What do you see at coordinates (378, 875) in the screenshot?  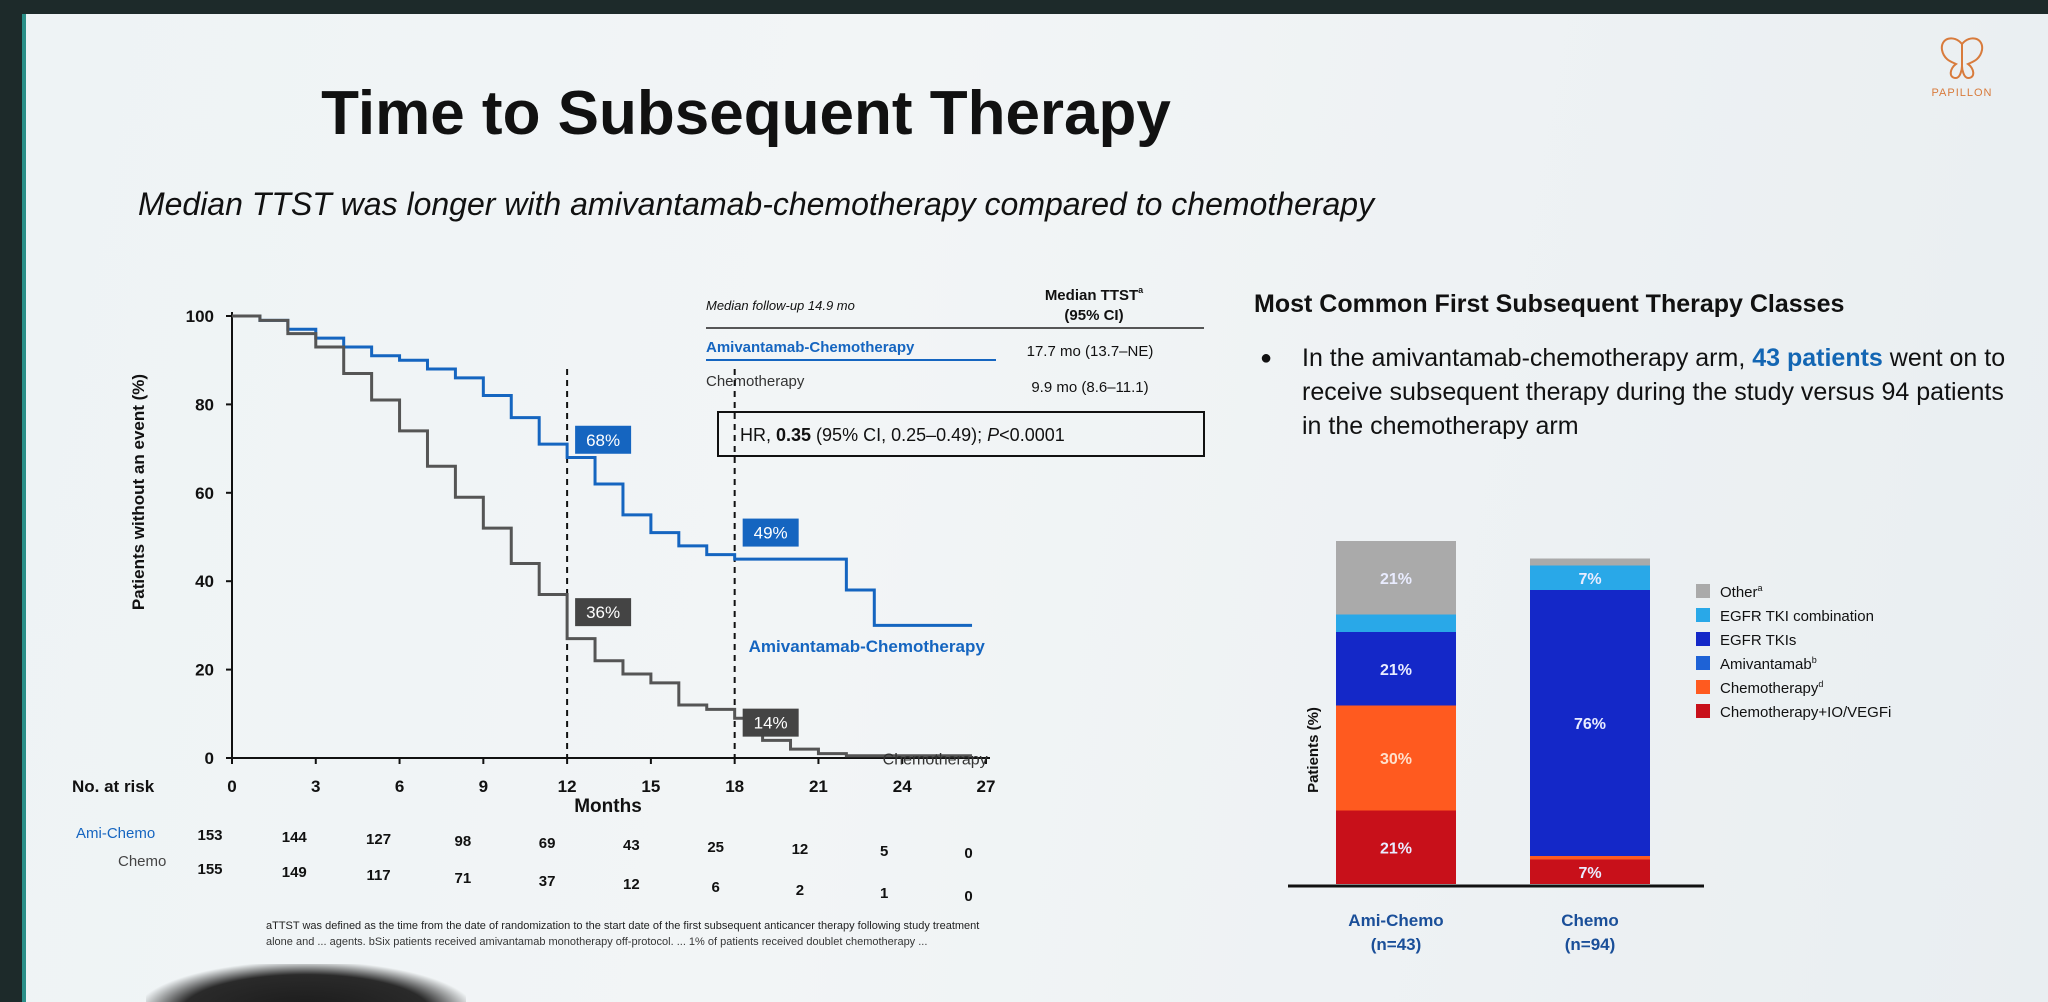 I see `at-risk-chemo-value: 117` at bounding box center [378, 875].